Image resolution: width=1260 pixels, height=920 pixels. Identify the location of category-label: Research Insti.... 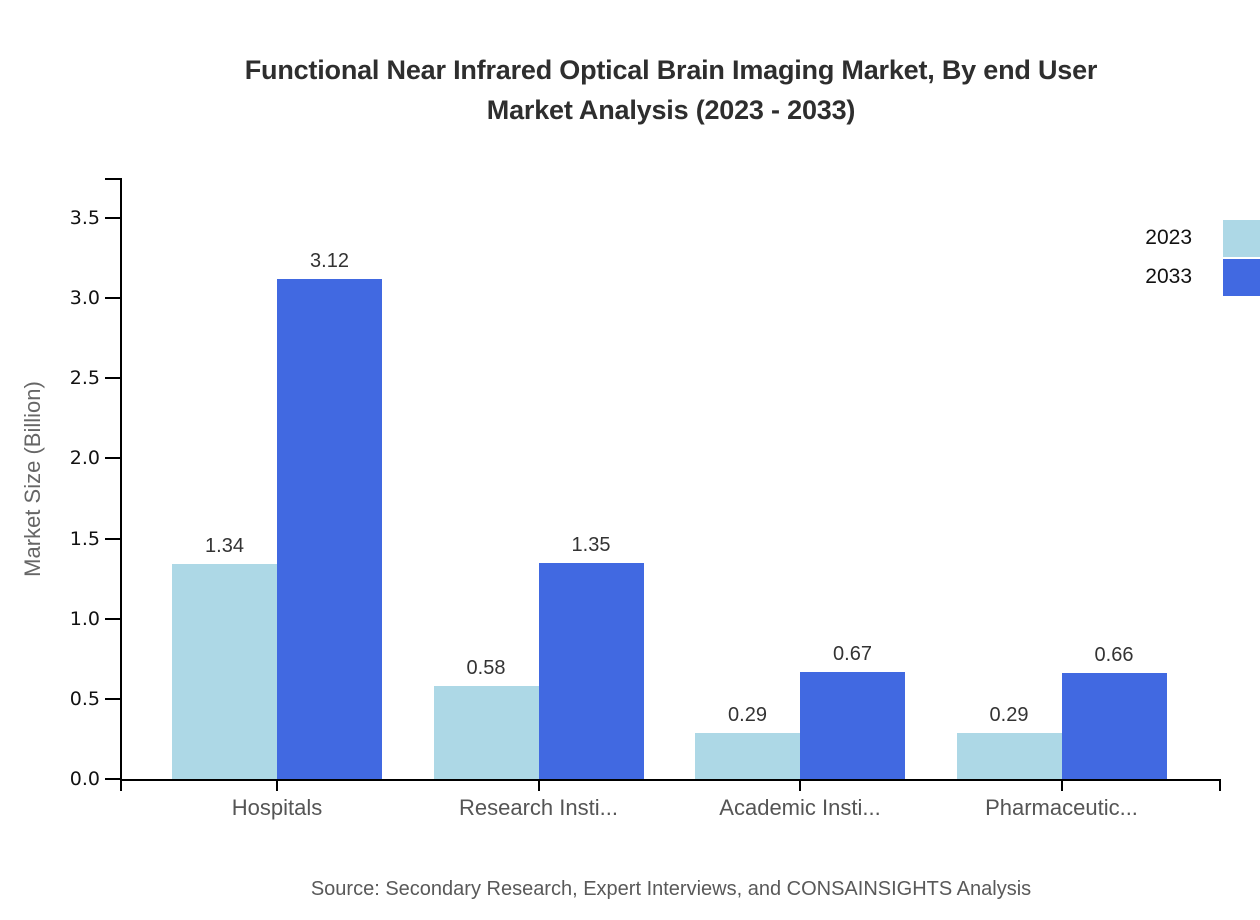
(538, 807).